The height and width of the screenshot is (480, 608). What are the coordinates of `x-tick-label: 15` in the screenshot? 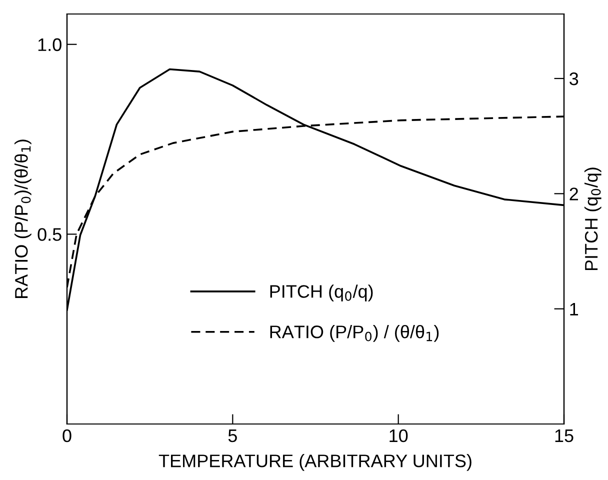 It's located at (564, 436).